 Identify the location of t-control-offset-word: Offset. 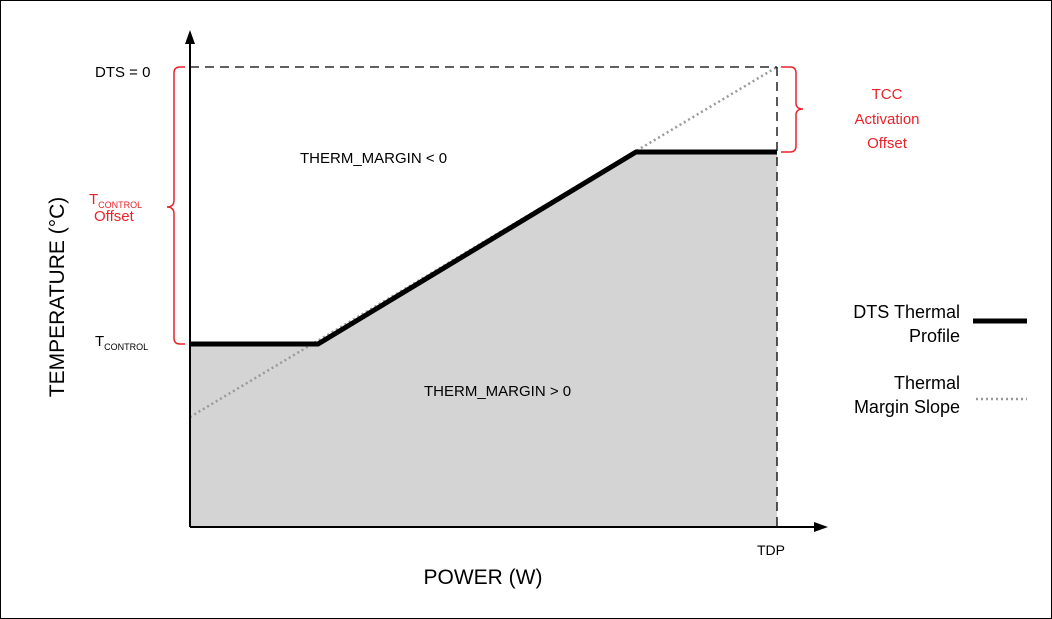
(114, 216).